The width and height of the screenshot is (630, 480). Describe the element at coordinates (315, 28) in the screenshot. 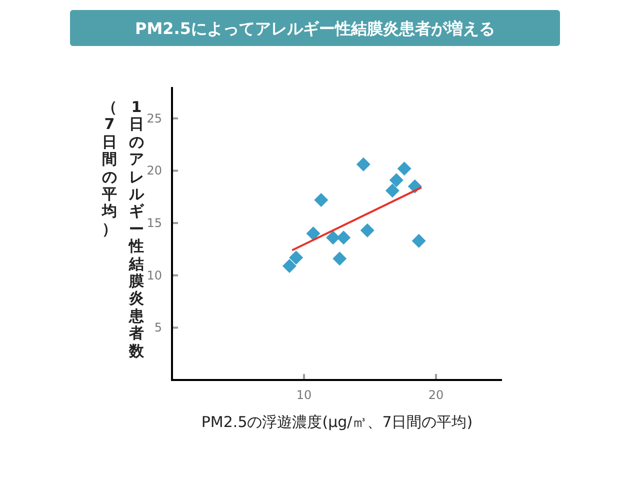

I see `chart-title: PM2.5によってアレルギー性結膜炎患者が増える` at that location.